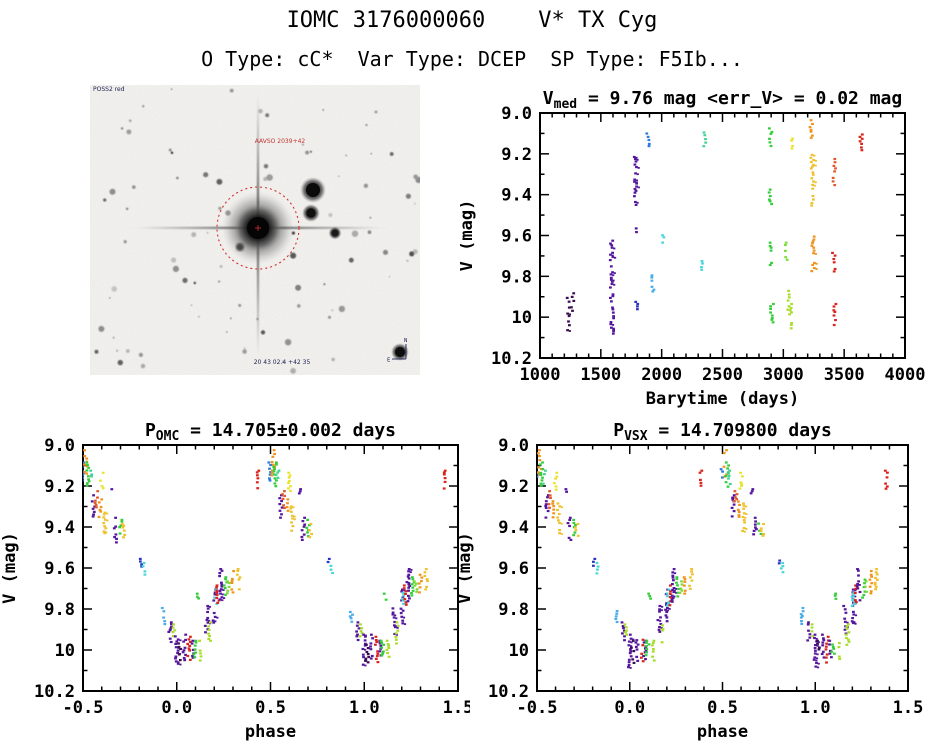 The width and height of the screenshot is (944, 747). I want to click on photometric-aperture-circle, so click(258, 228).